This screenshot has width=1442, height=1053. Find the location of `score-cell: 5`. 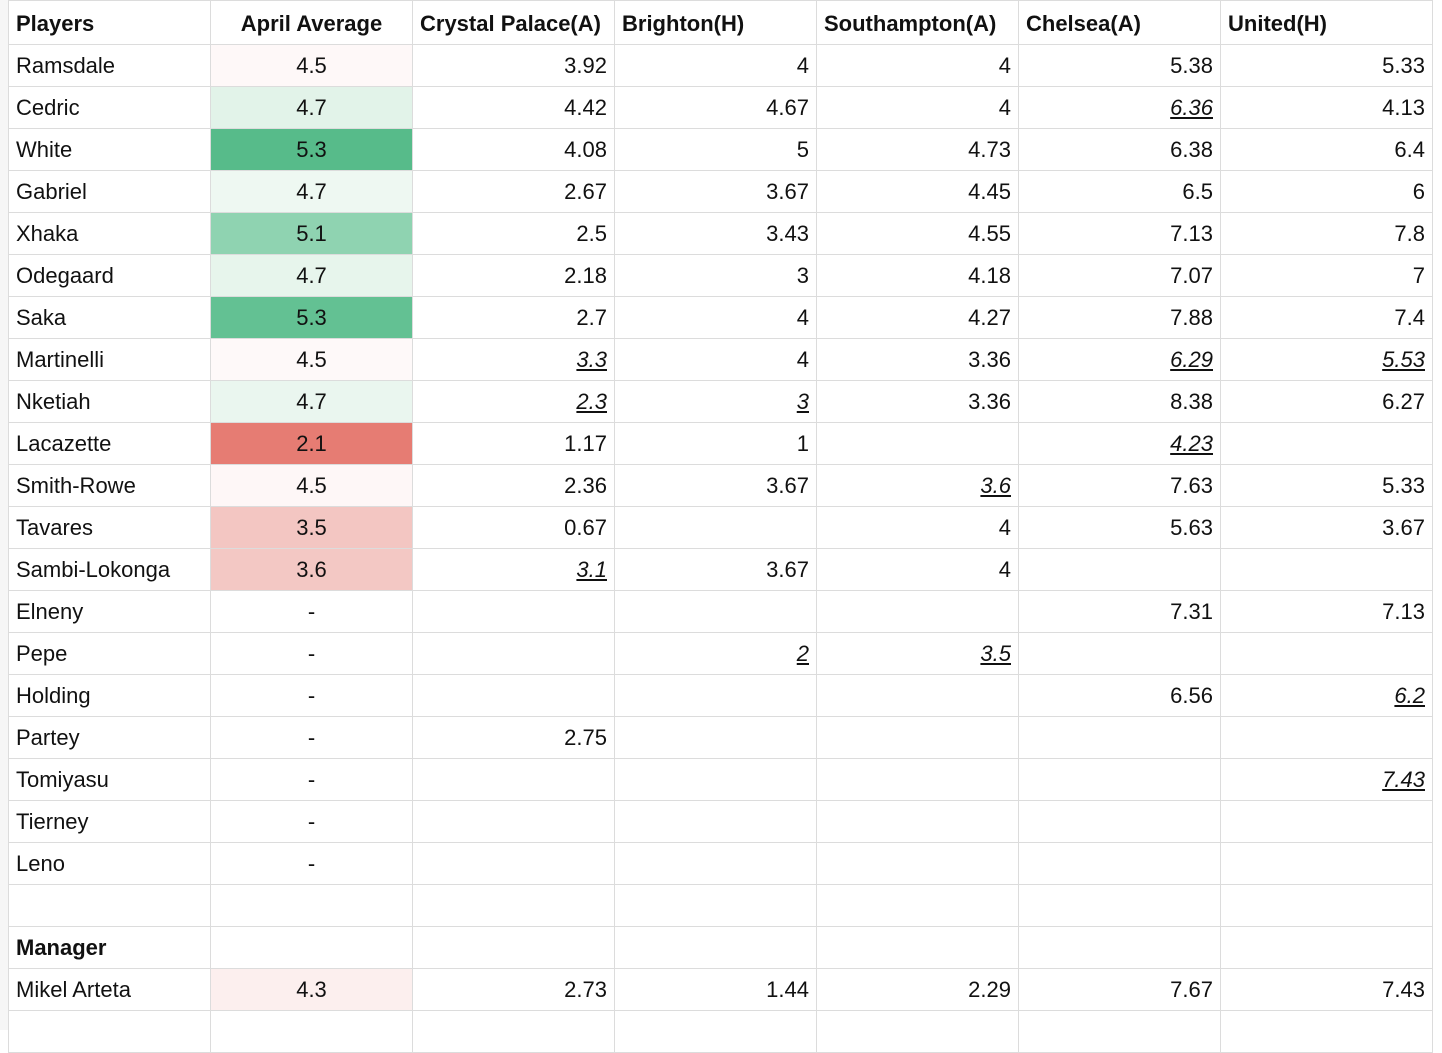

score-cell: 5 is located at coordinates (715, 149).